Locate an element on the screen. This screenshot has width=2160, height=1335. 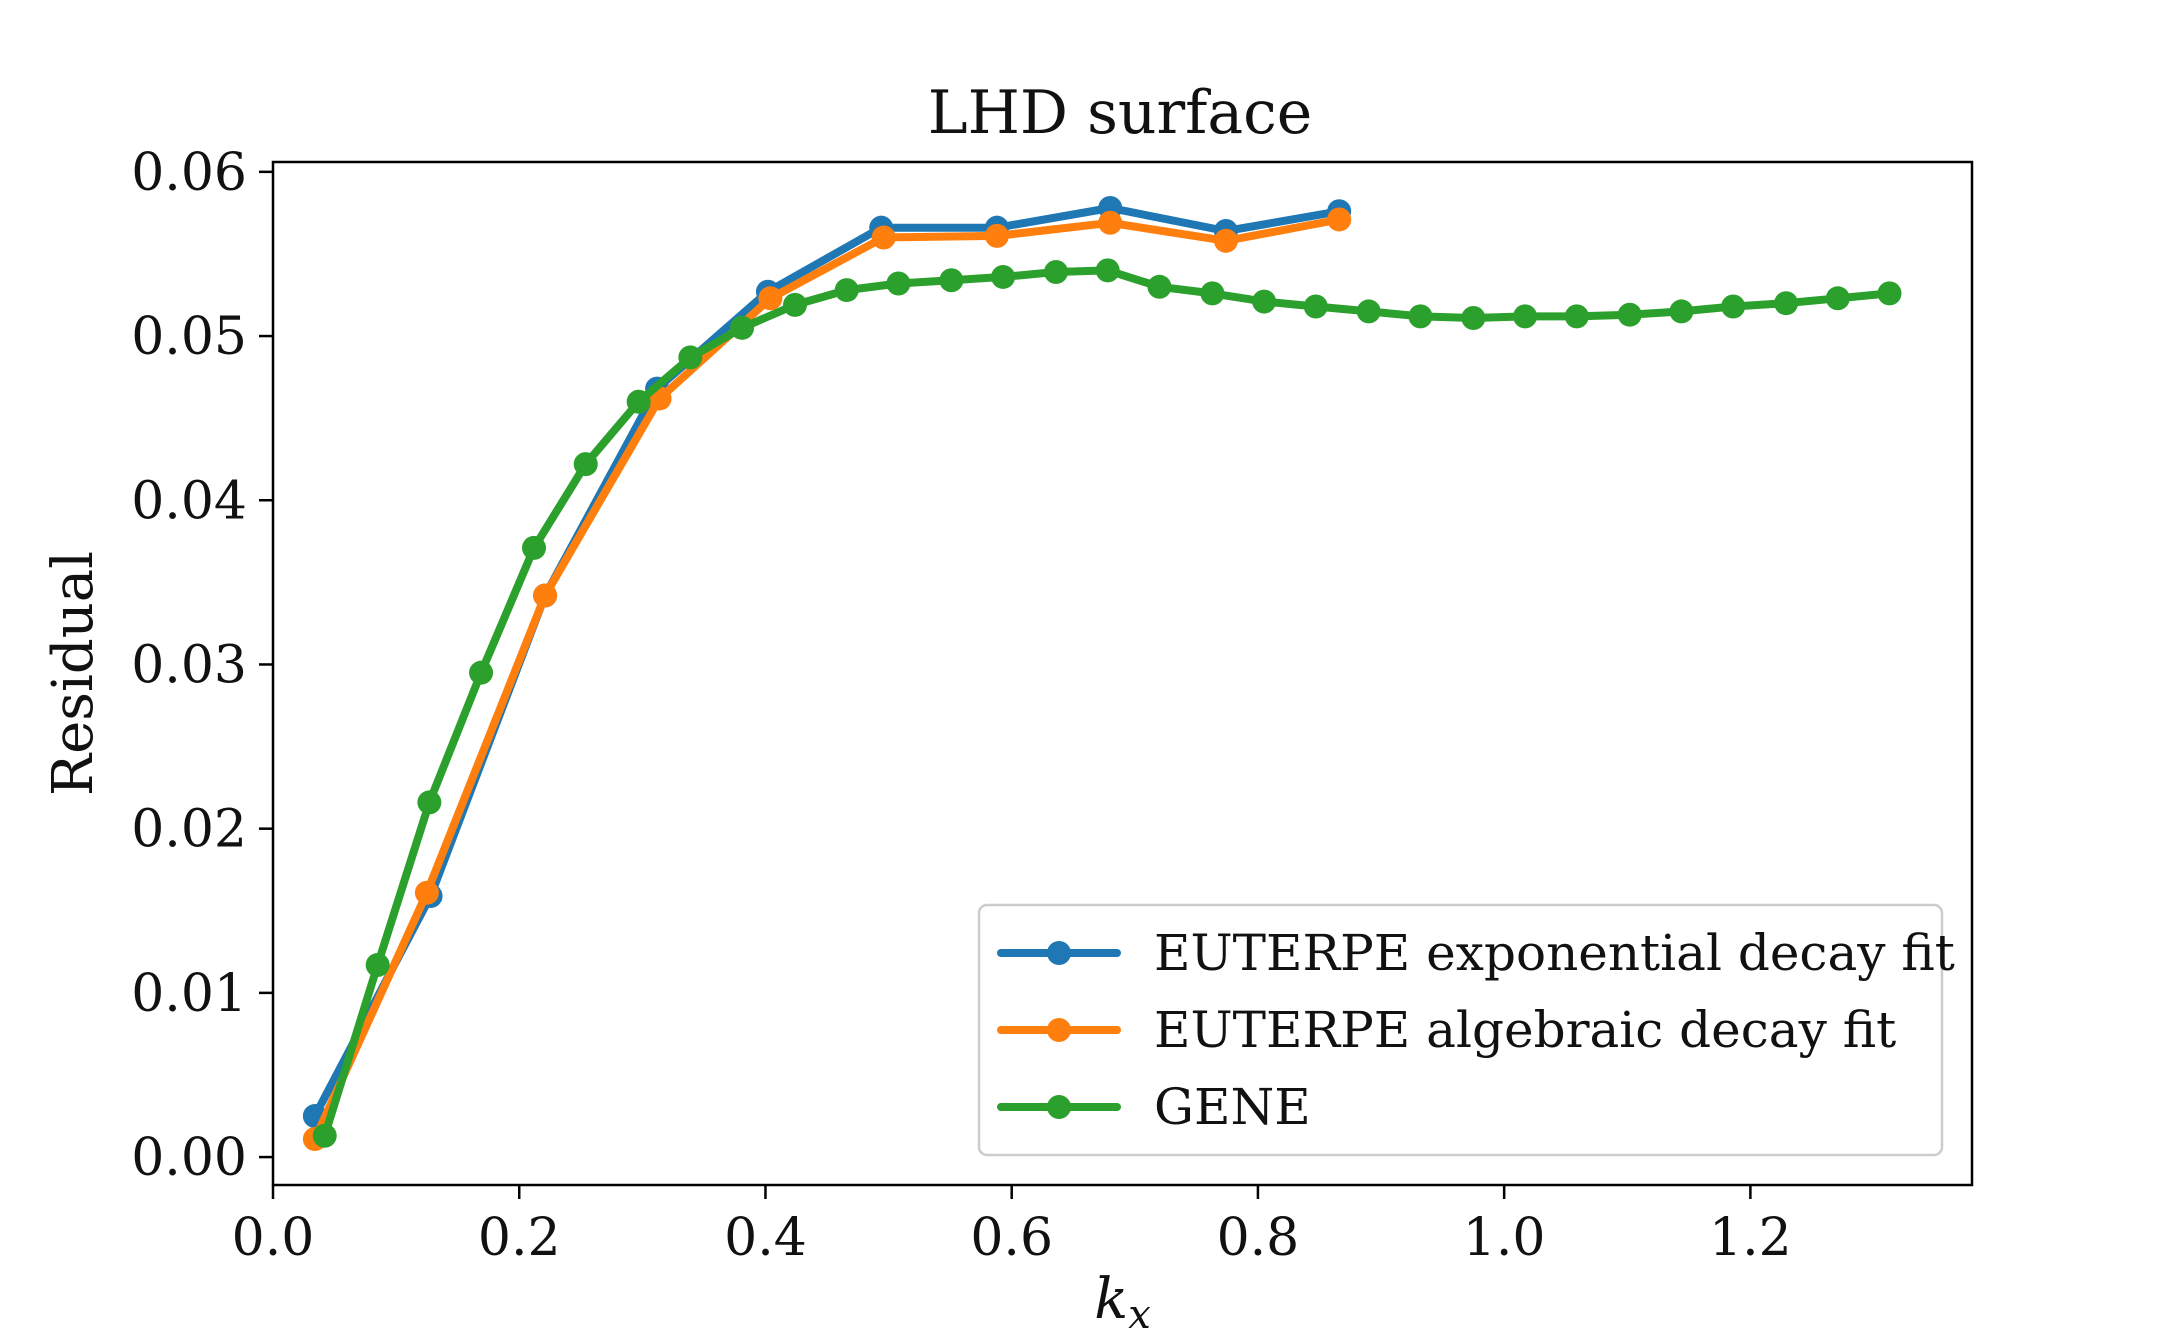
y-tick-label: 0.06 is located at coordinates (189, 173).